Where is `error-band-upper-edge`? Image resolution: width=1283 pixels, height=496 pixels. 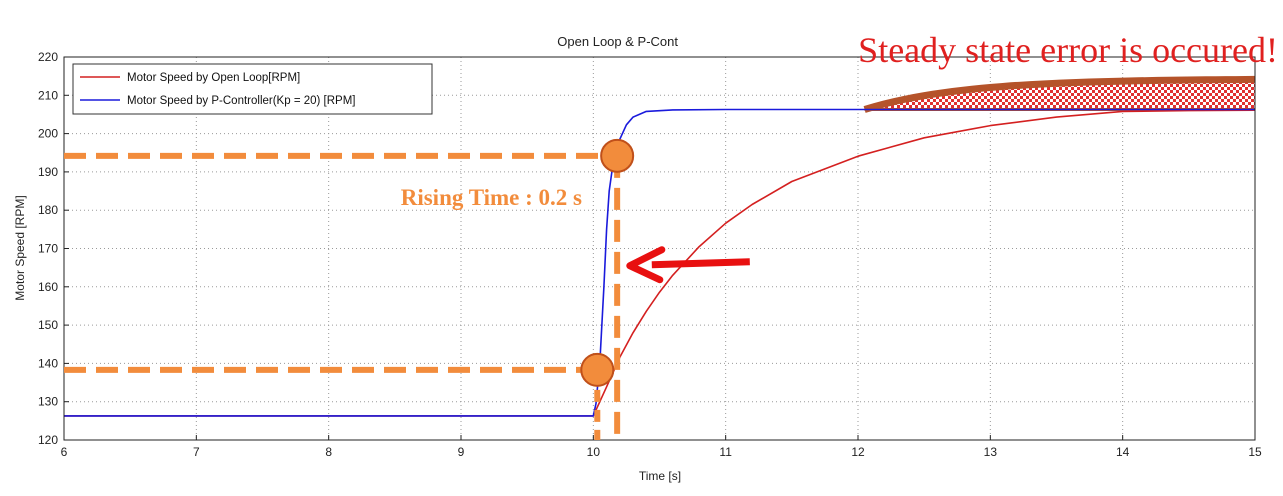 error-band-upper-edge is located at coordinates (1059, 94).